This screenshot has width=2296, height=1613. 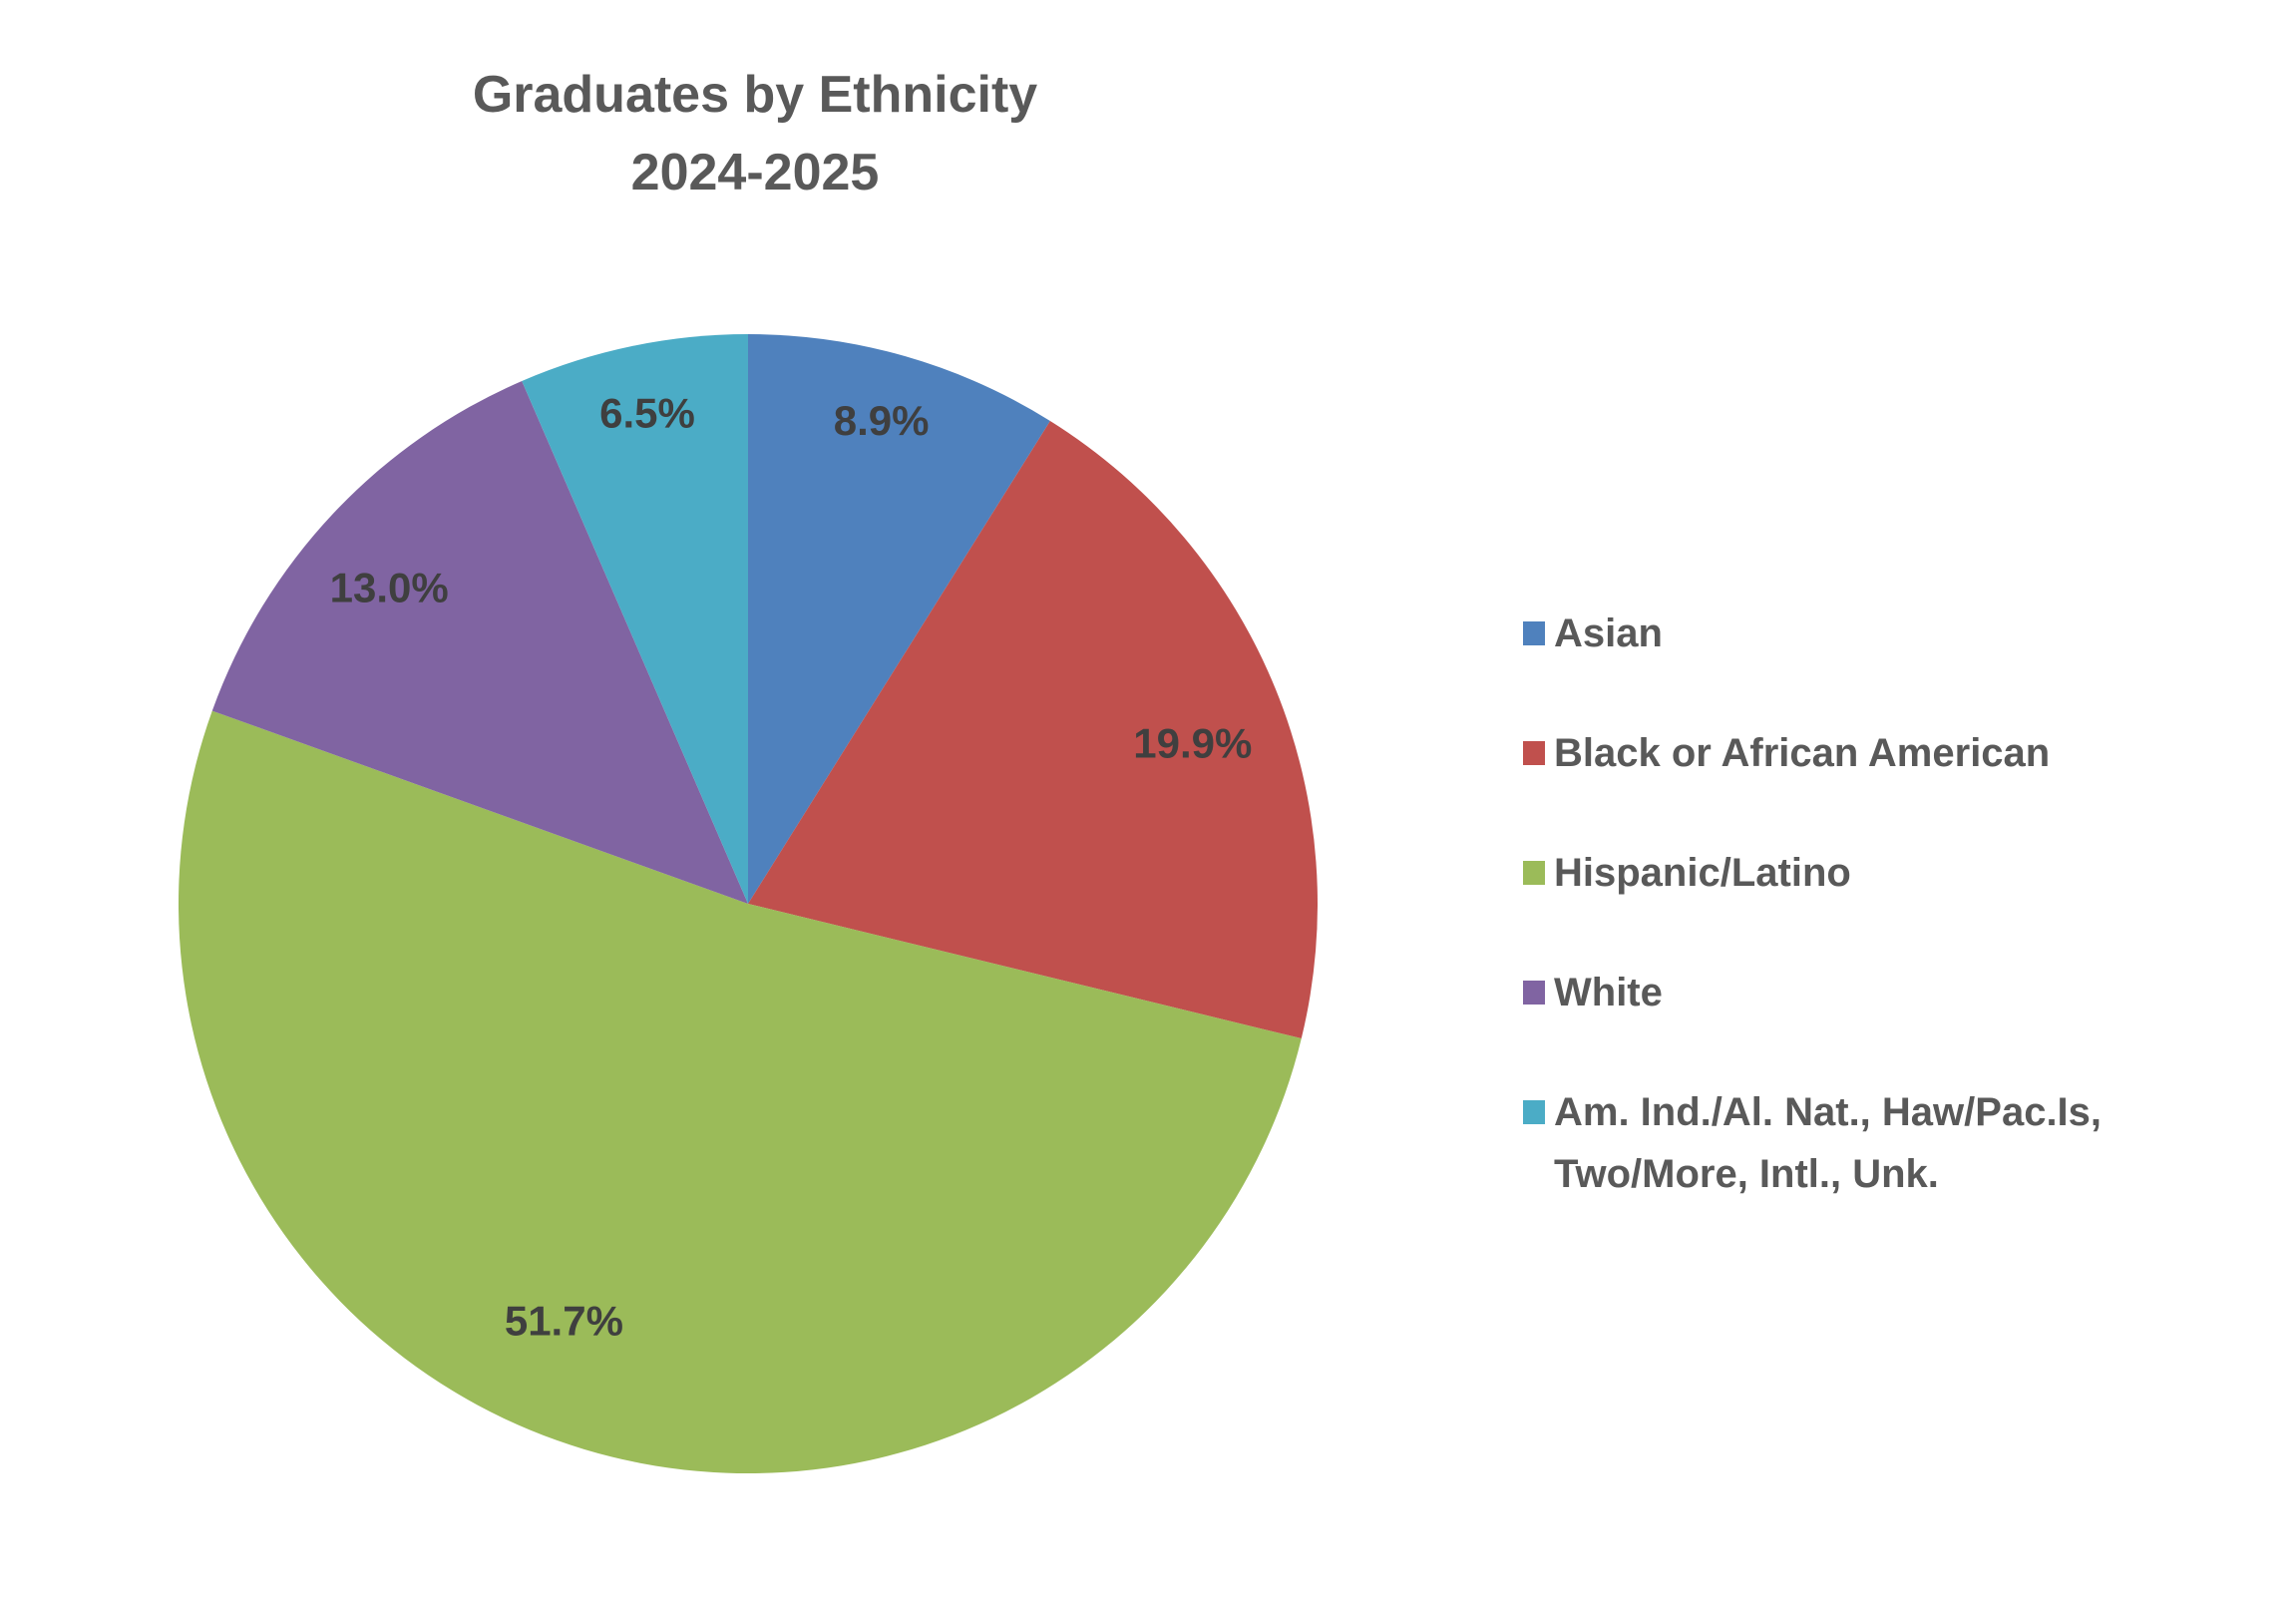 What do you see at coordinates (1887, 992) in the screenshot?
I see `legend-item-white: White` at bounding box center [1887, 992].